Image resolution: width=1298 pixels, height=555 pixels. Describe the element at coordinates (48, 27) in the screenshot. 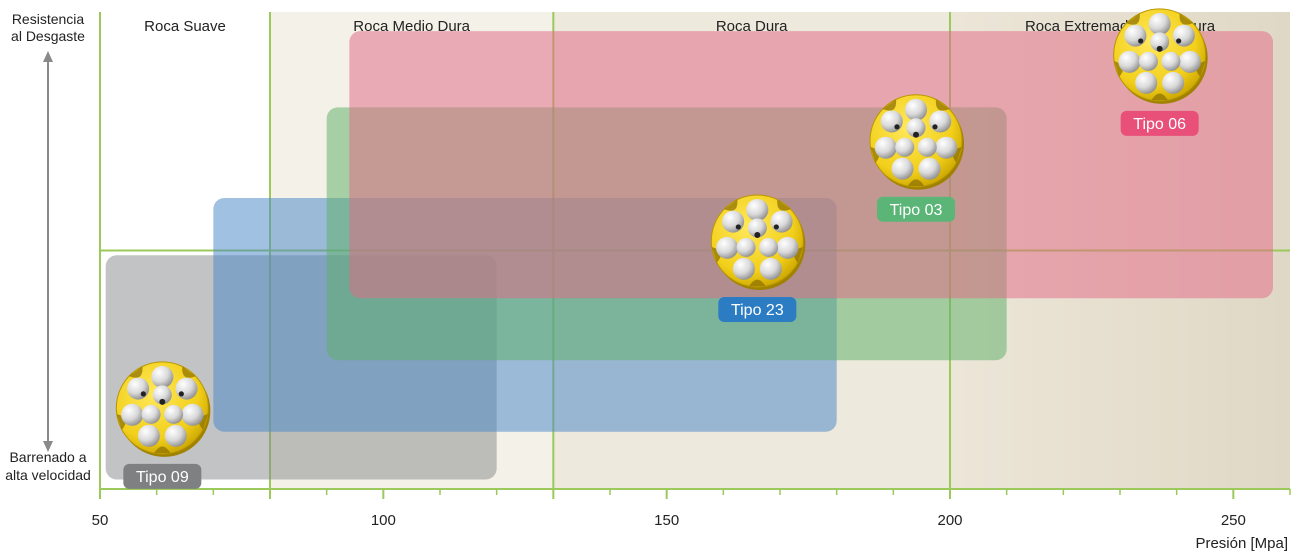

I see `y-label-top: Resistencia al Desgaste` at that location.